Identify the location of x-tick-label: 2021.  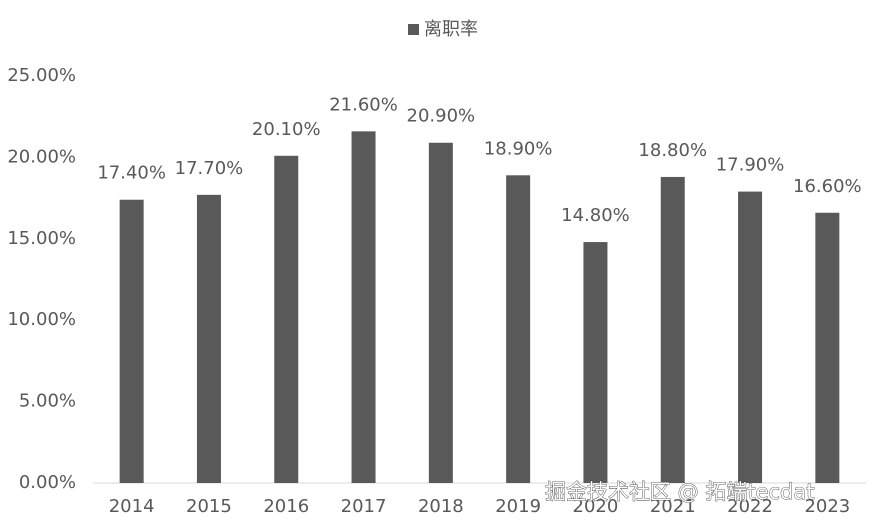
(673, 506).